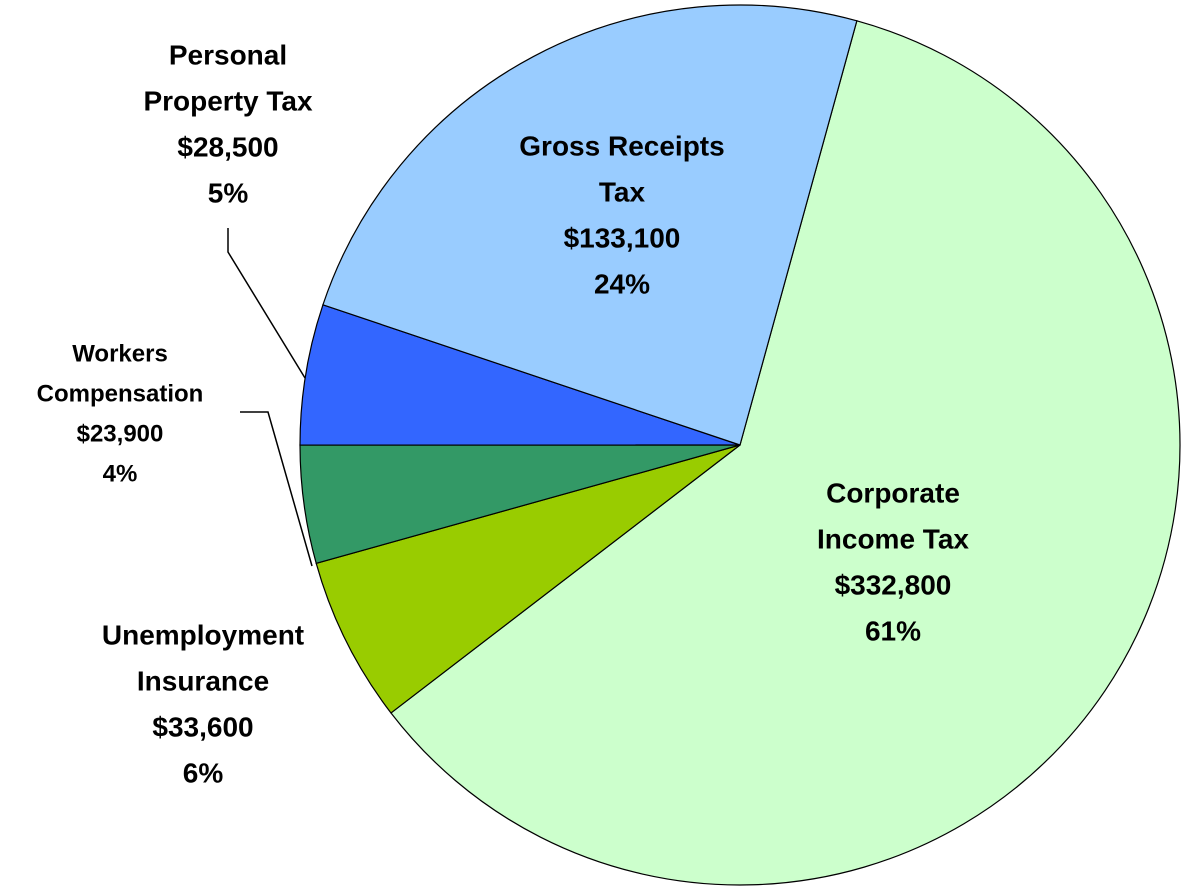  I want to click on slice-label: Corporate, so click(893, 492).